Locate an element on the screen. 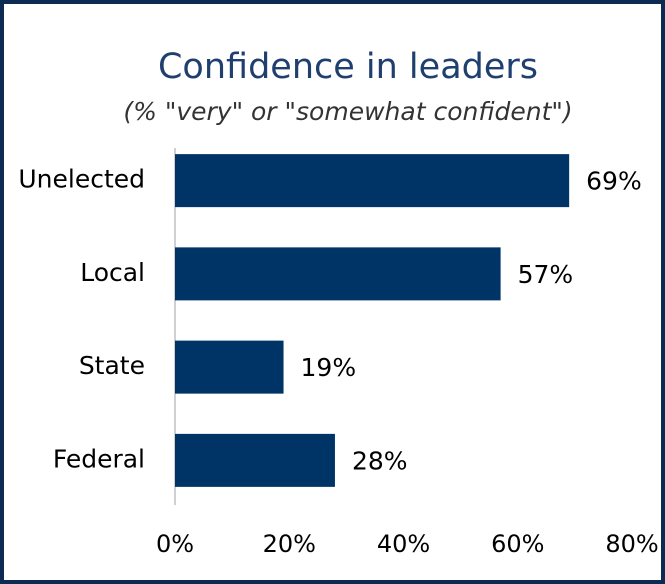 This screenshot has height=584, width=665. y-tick-label: Unelected is located at coordinates (81, 179).